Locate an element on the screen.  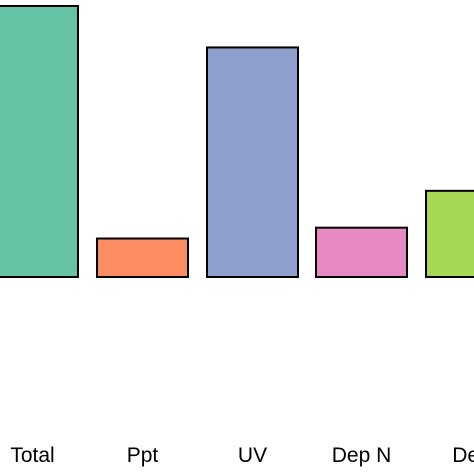
bar-uv is located at coordinates (252, 162).